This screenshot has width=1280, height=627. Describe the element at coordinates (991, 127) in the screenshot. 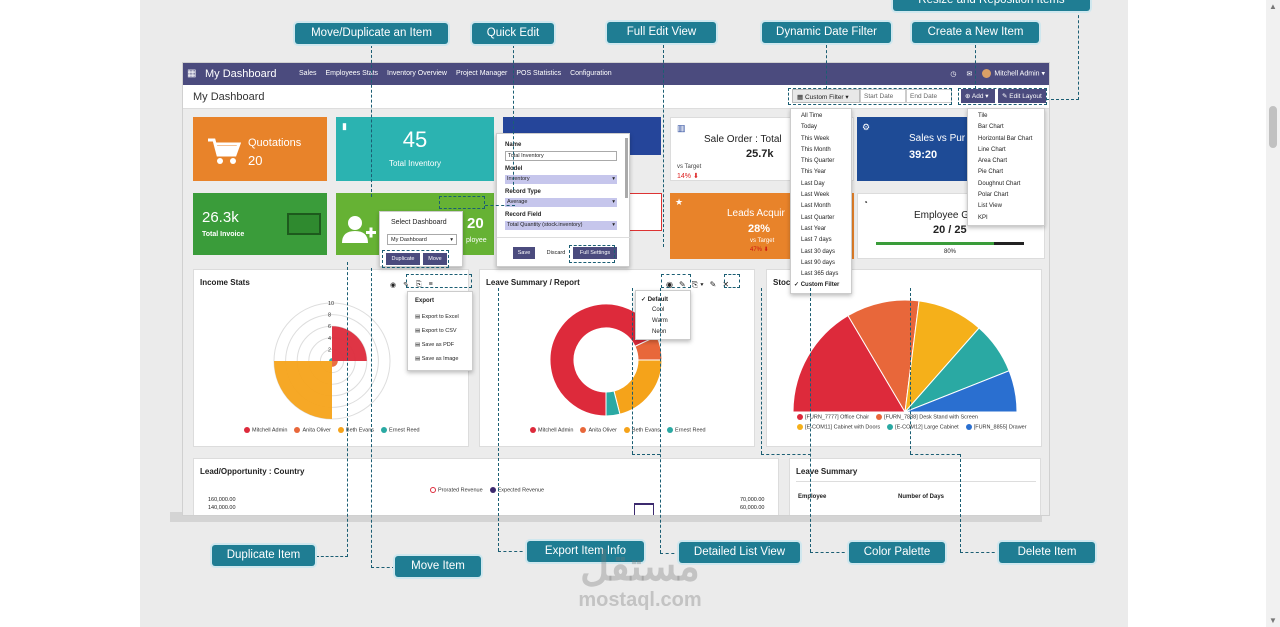

I see `add-item-option: Bar Chart` at that location.